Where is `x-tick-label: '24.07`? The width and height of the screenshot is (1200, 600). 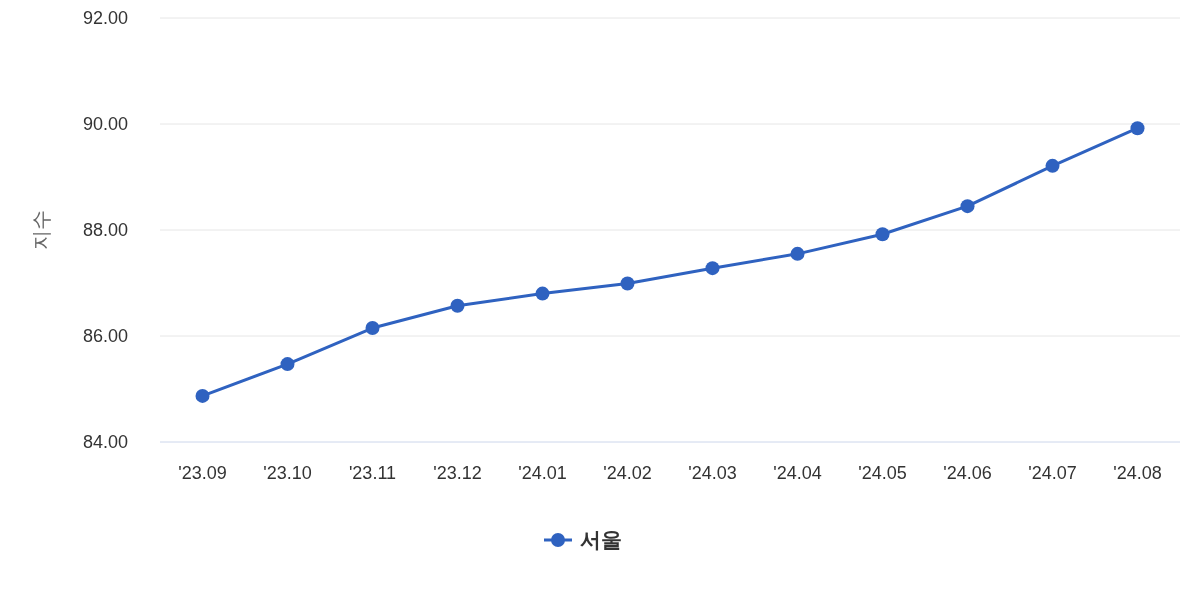 x-tick-label: '24.07 is located at coordinates (1052, 473).